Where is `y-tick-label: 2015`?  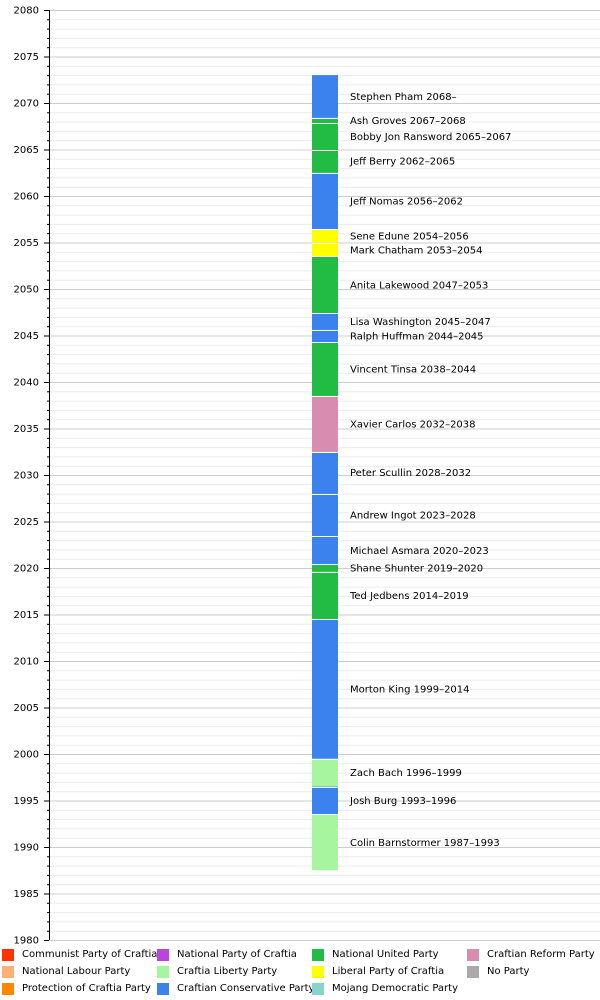 y-tick-label: 2015 is located at coordinates (26, 615).